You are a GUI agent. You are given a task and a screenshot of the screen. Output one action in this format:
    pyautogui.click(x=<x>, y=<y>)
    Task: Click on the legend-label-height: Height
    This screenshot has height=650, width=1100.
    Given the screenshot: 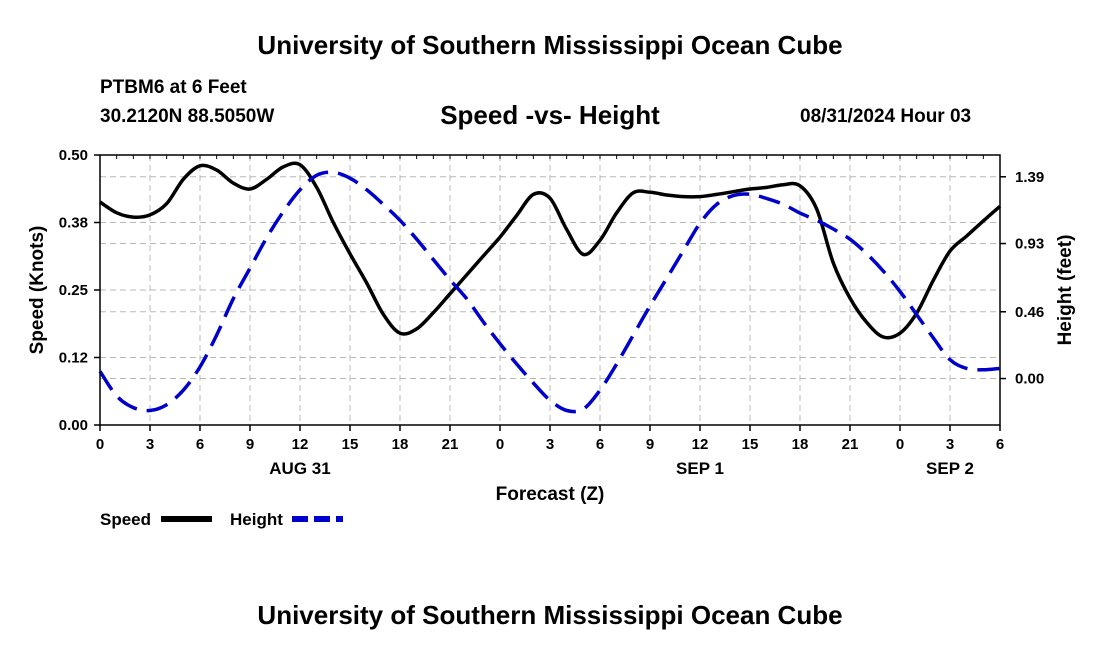 What is the action you would take?
    pyautogui.click(x=256, y=519)
    